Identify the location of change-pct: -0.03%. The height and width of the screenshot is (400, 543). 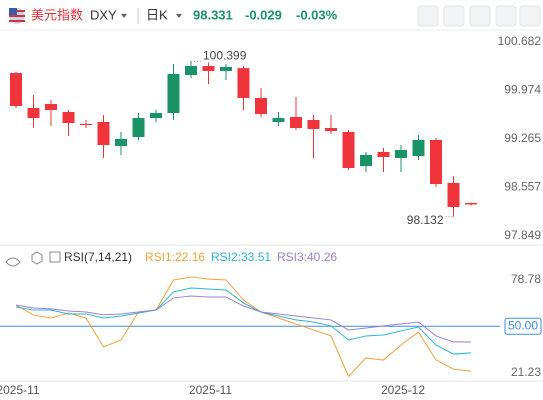
(317, 14).